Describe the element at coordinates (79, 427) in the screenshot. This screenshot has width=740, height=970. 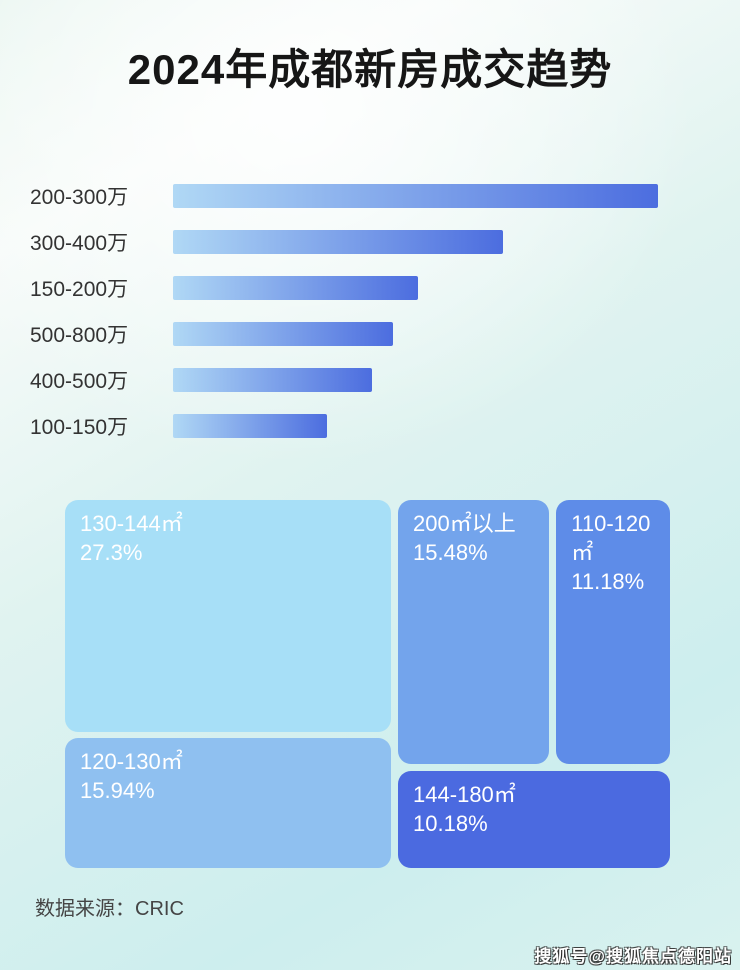
I see `bar-category-label: 100-150万` at that location.